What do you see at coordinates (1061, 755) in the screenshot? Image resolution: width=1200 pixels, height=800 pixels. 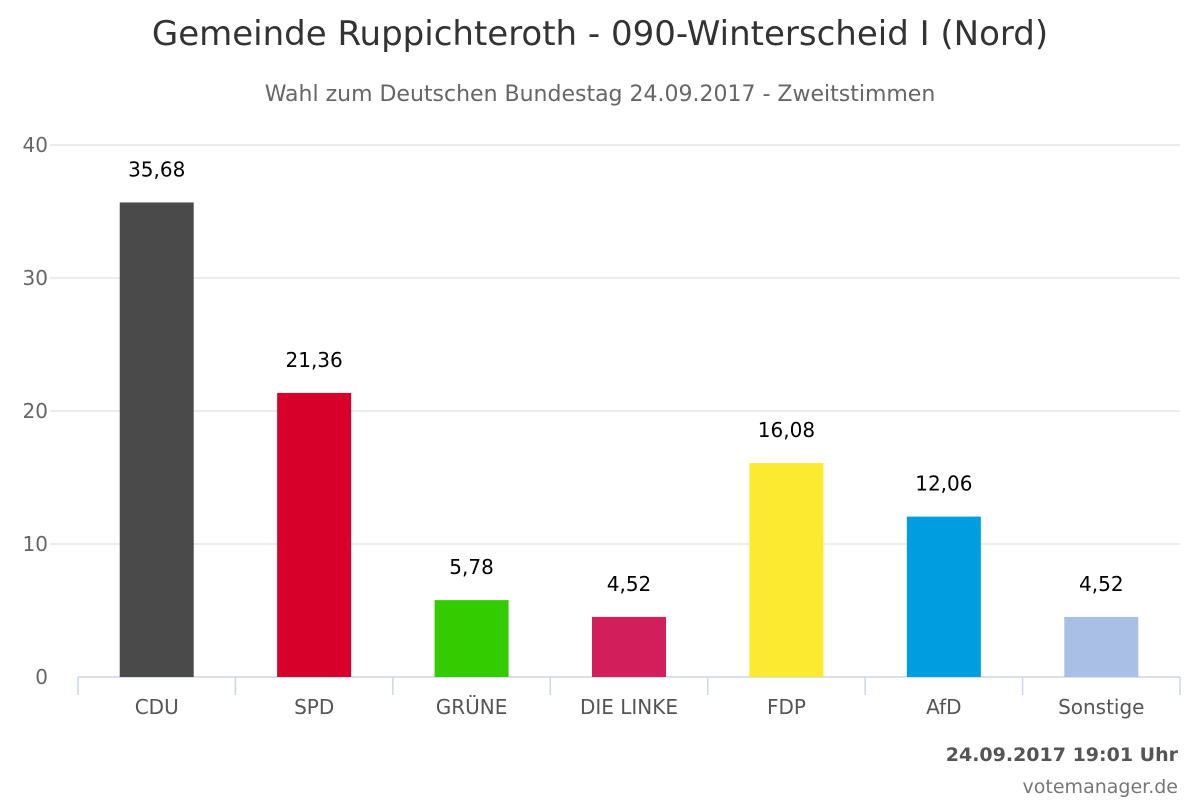 I see `timestamp: 24.09.2017 19:01 Uhr` at bounding box center [1061, 755].